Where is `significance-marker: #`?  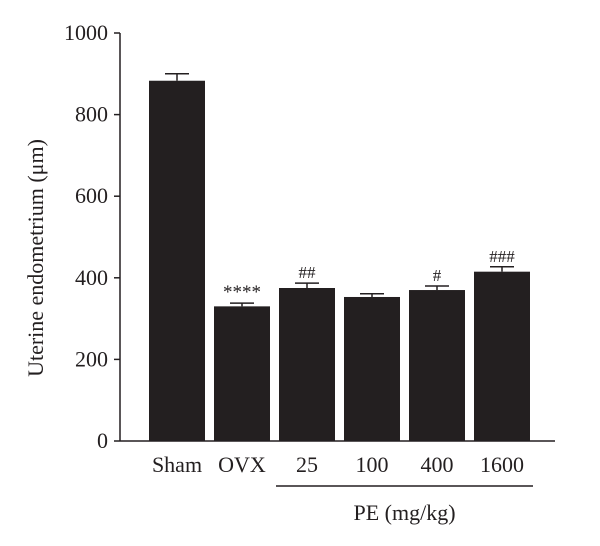 significance-marker: # is located at coordinates (437, 275).